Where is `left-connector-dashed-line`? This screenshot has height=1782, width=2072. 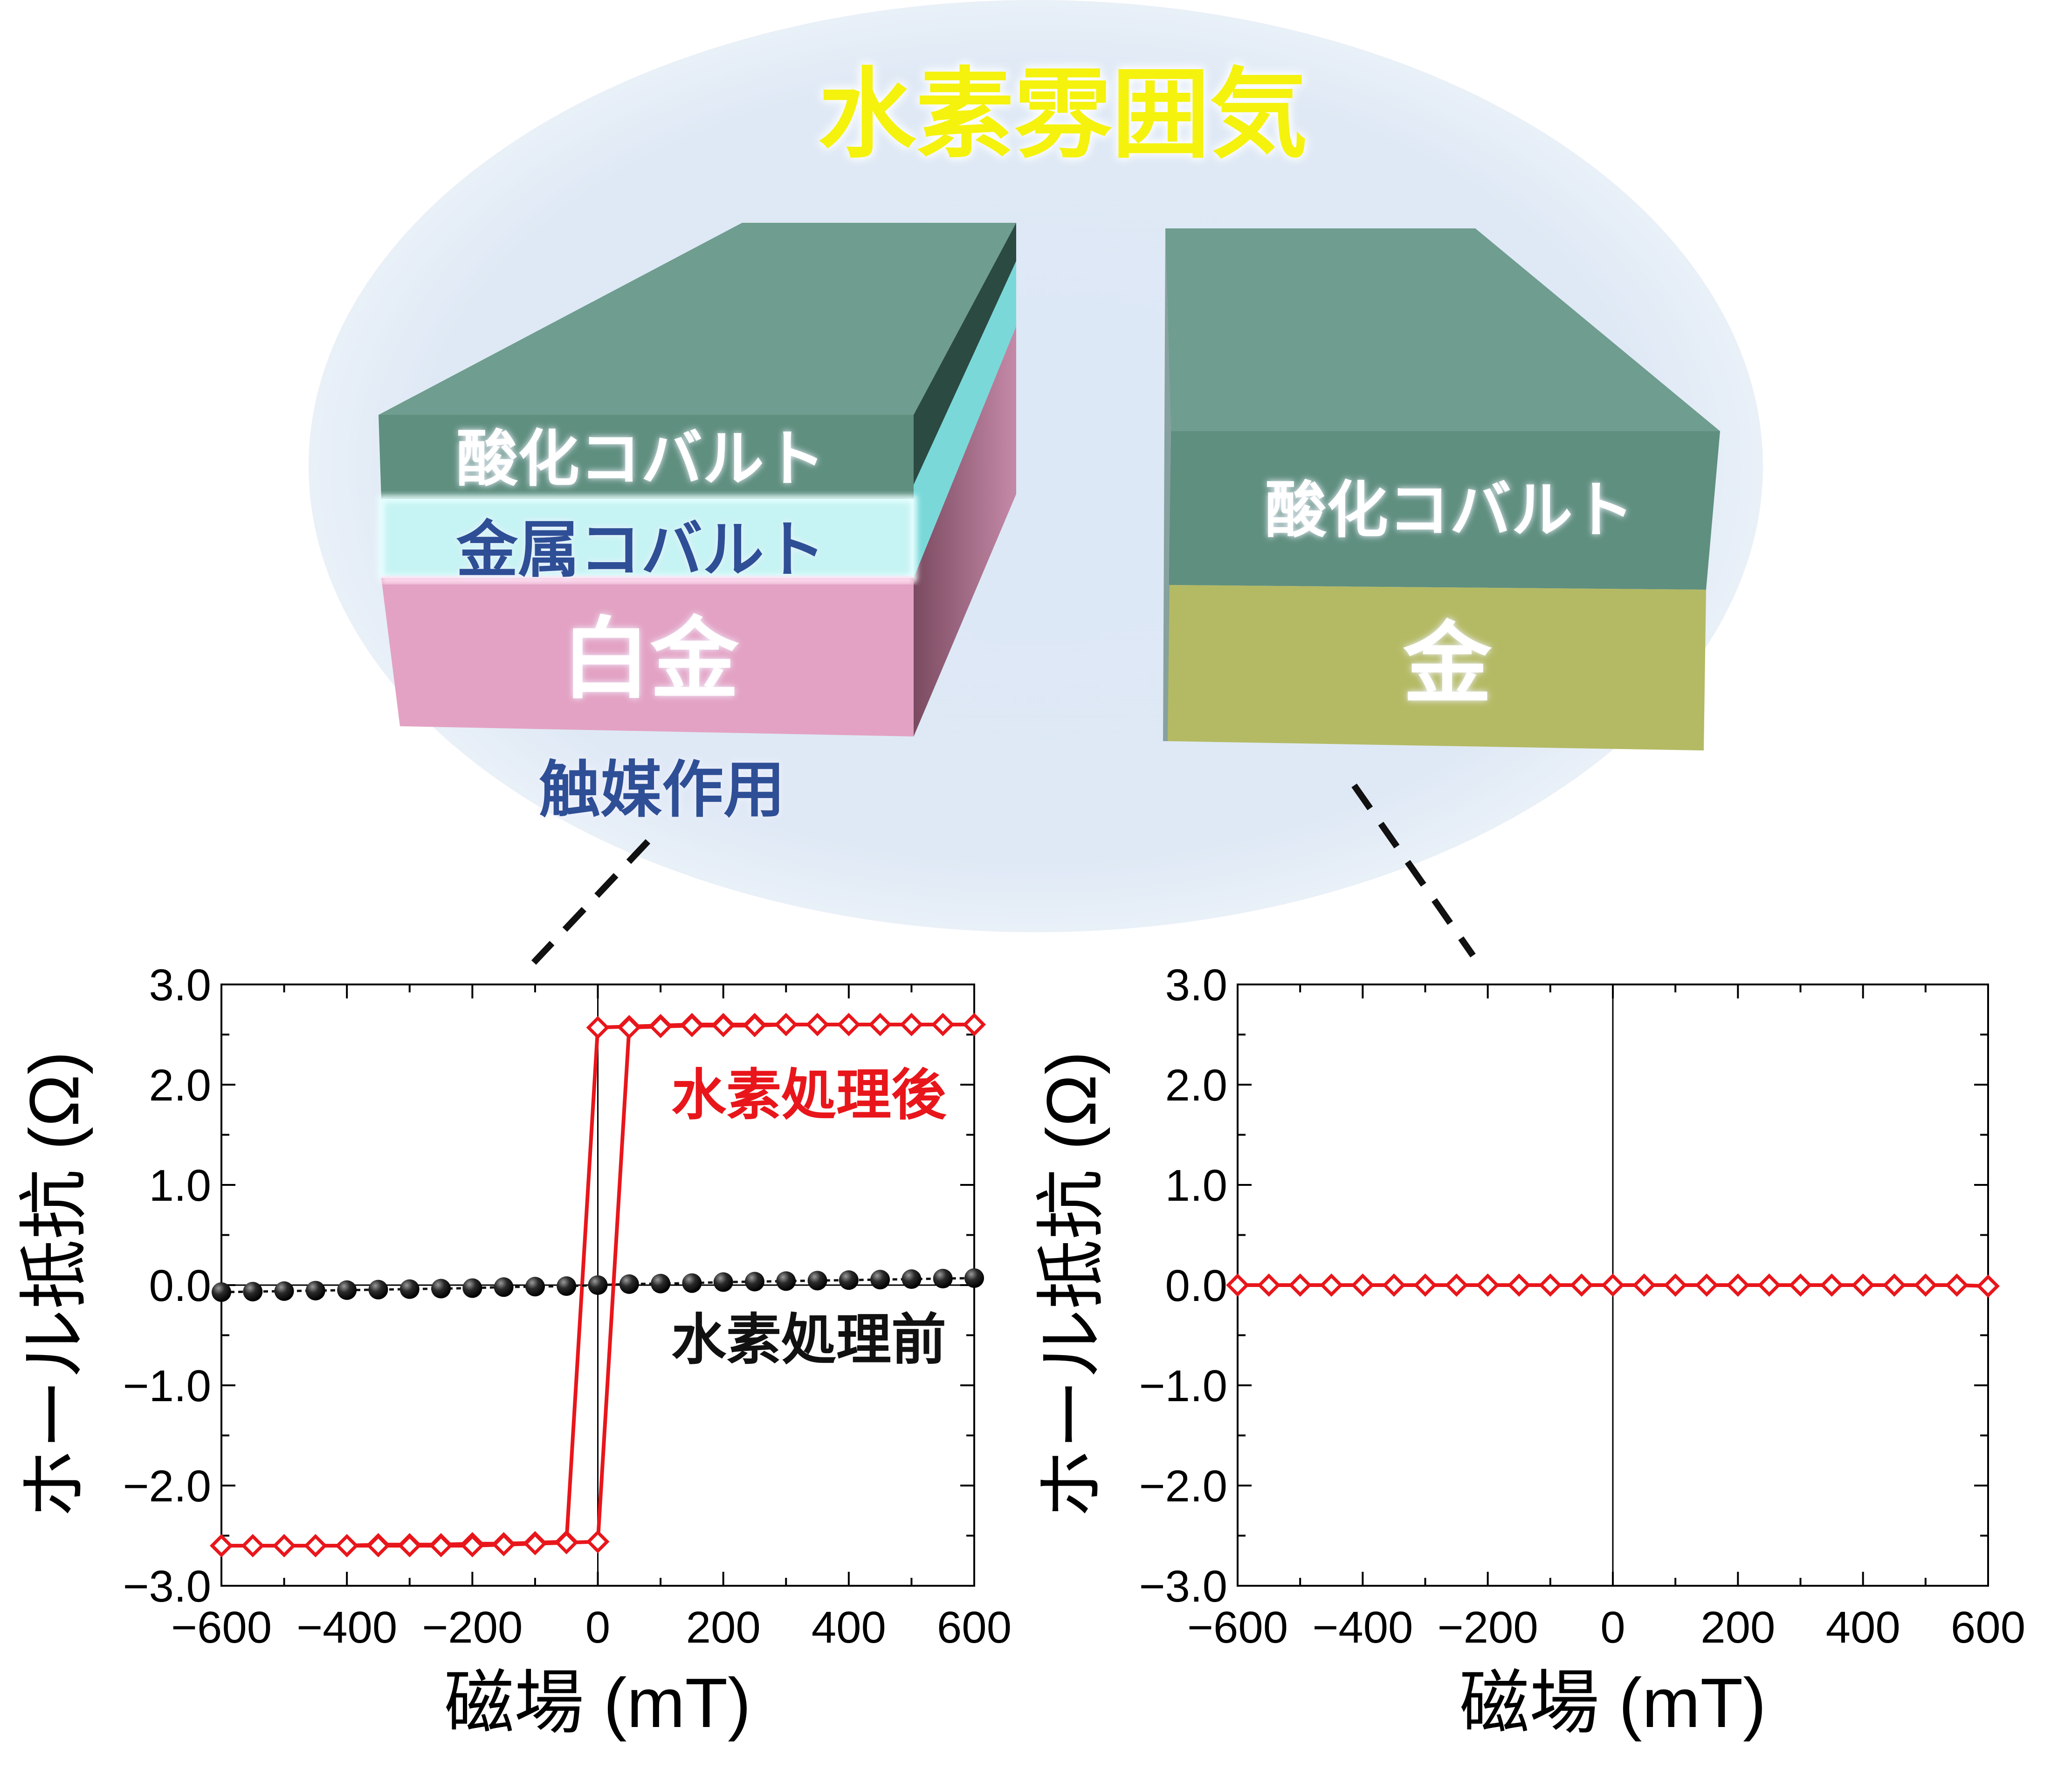 left-connector-dashed-line is located at coordinates (591, 902).